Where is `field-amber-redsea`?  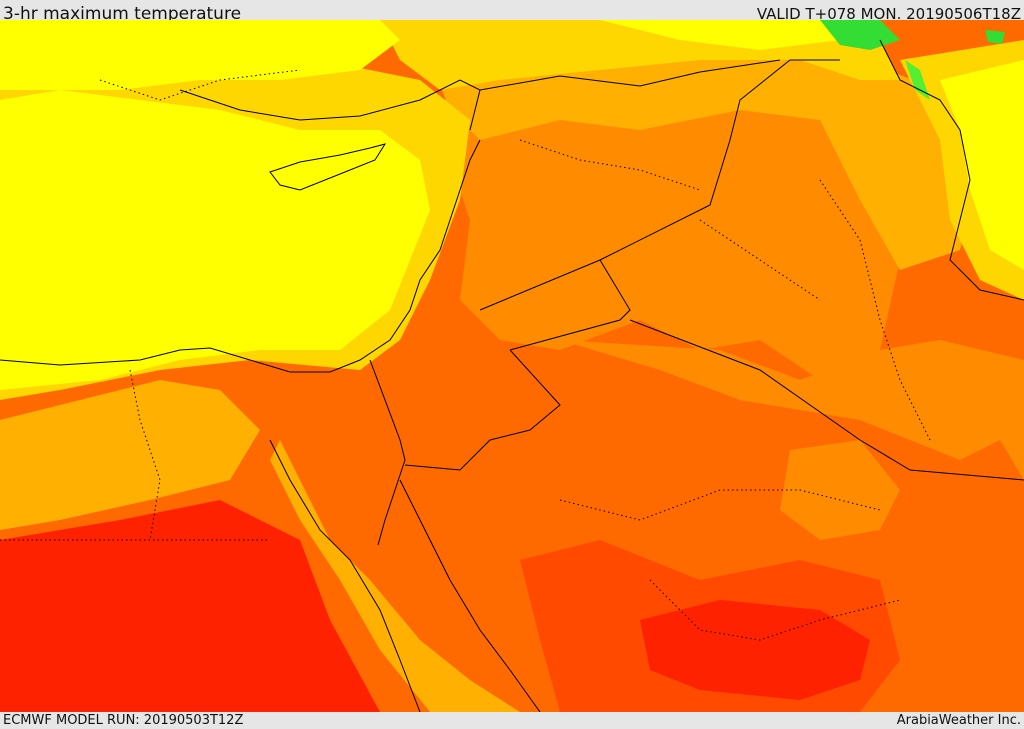 field-amber-redsea is located at coordinates (395, 576).